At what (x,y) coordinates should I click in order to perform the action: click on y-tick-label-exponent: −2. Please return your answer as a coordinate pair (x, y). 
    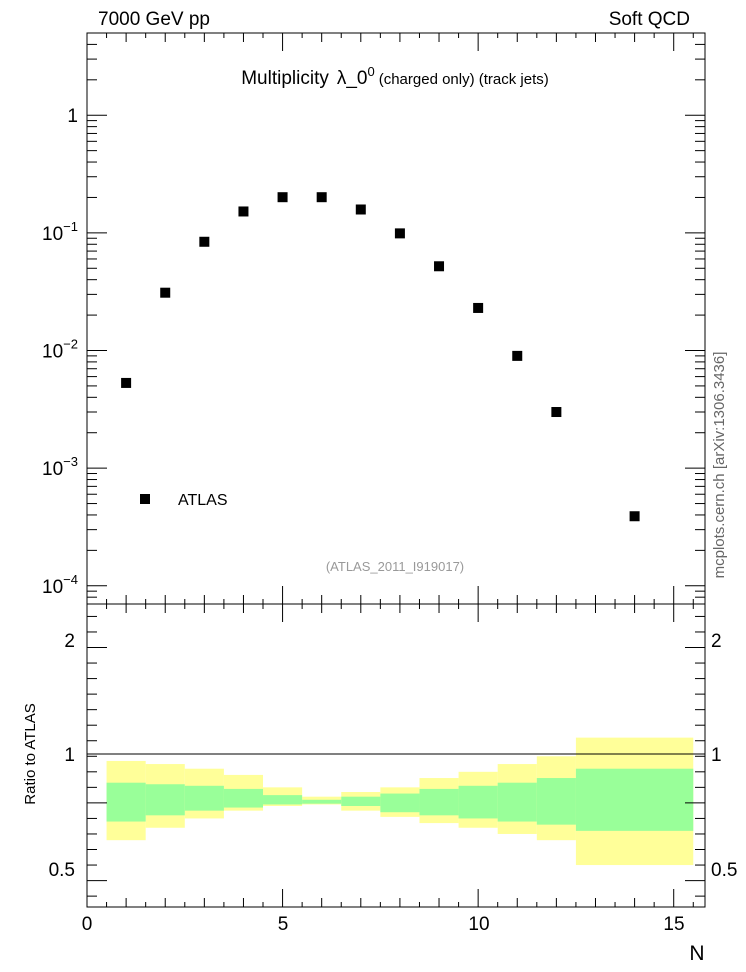
    Looking at the image, I should click on (70, 344).